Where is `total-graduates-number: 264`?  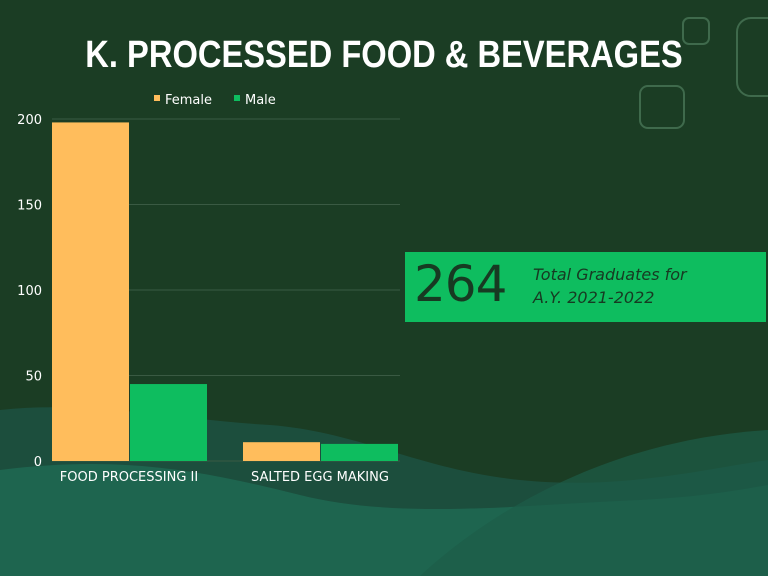 total-graduates-number: 264 is located at coordinates (460, 284).